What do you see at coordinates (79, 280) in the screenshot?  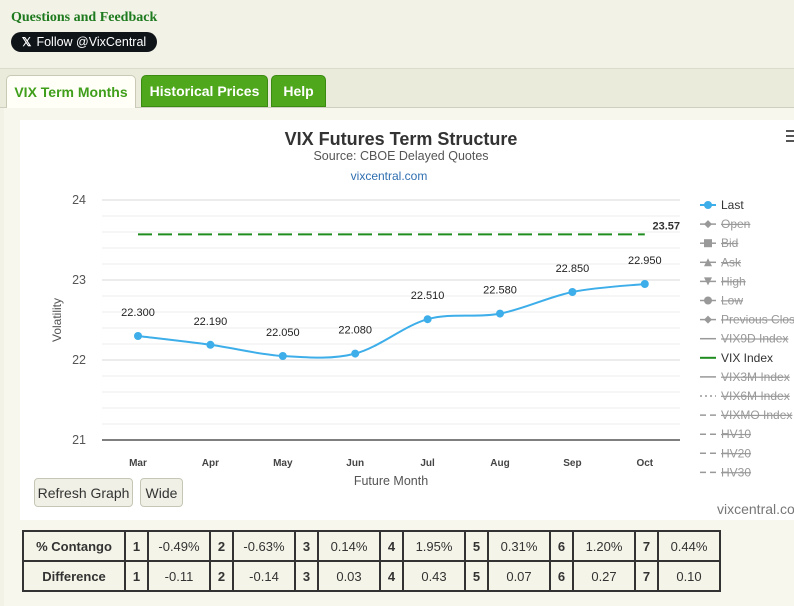 I see `y-tick-label: 23` at bounding box center [79, 280].